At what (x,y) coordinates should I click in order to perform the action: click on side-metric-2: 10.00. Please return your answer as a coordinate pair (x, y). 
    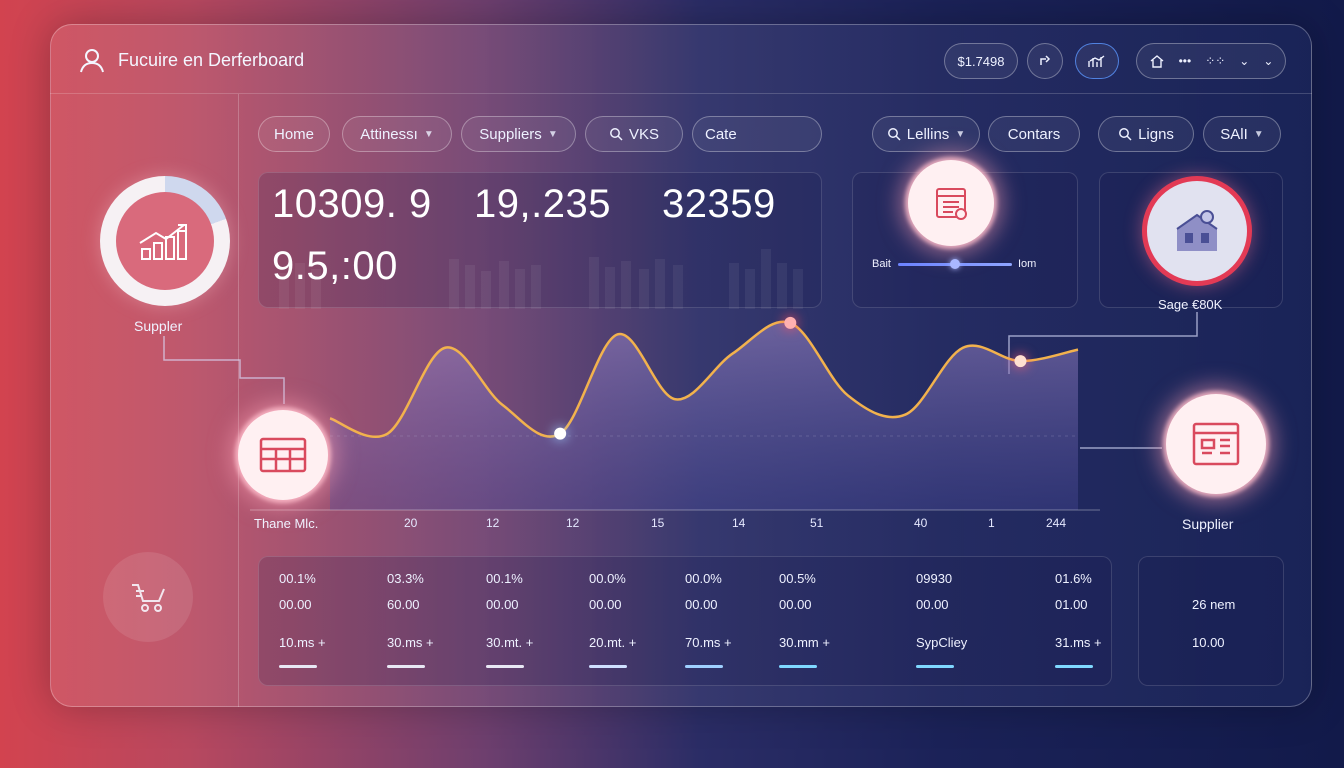
    Looking at the image, I should click on (1208, 642).